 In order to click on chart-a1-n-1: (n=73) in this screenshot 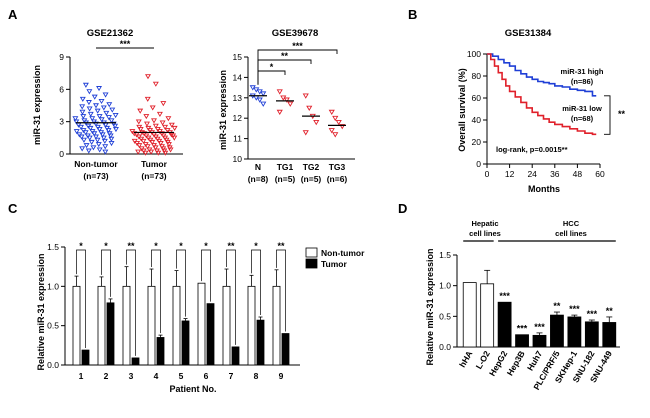, I will do `click(153, 176)`.